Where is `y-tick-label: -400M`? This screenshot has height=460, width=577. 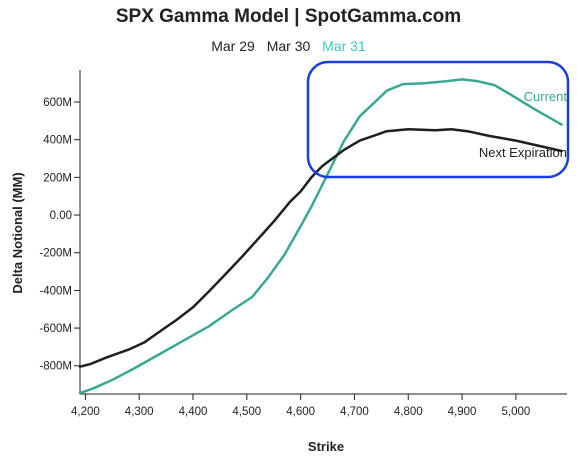
y-tick-label: -400M is located at coordinates (55, 291).